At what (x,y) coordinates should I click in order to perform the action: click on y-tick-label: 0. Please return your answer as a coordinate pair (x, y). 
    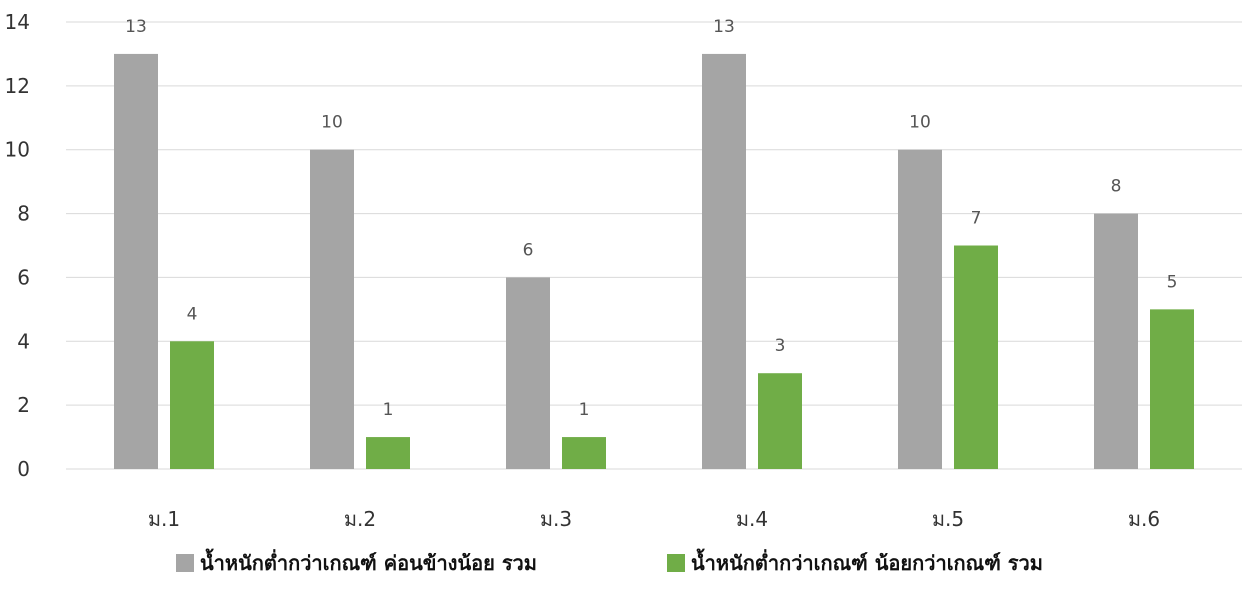
    Looking at the image, I should click on (23, 469).